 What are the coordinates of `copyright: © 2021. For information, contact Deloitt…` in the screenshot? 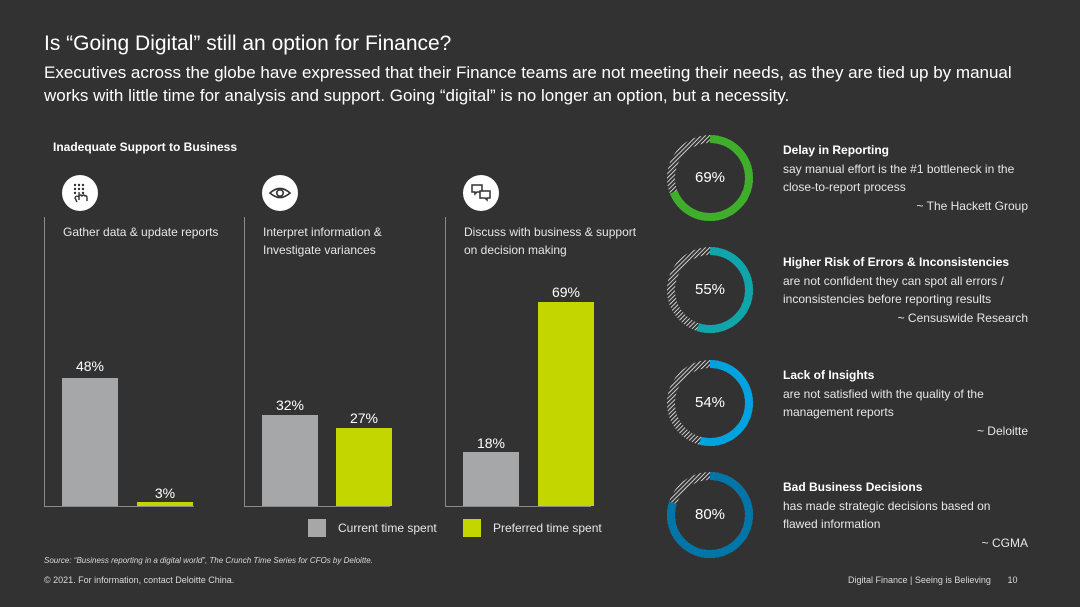 It's located at (139, 580).